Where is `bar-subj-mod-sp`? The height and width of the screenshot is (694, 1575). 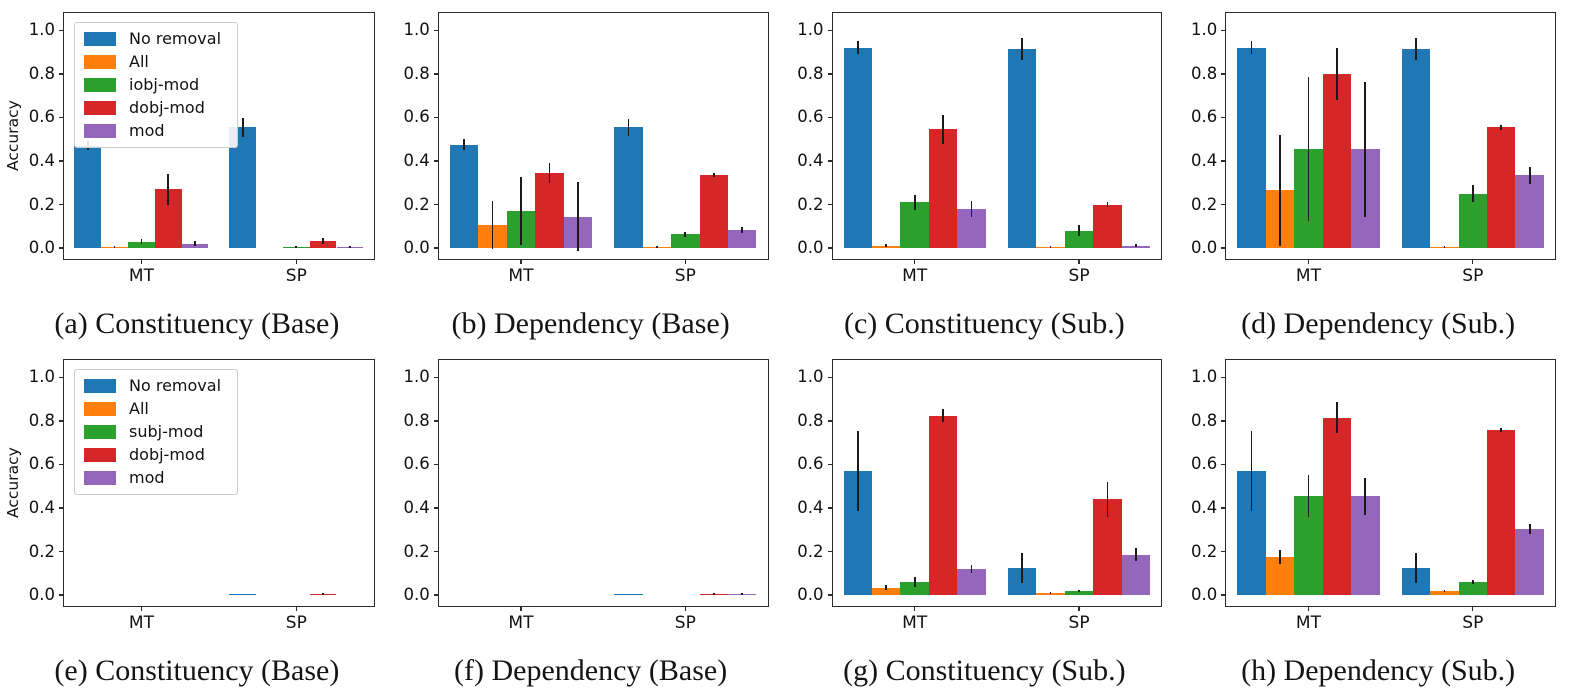
bar-subj-mod-sp is located at coordinates (1473, 589).